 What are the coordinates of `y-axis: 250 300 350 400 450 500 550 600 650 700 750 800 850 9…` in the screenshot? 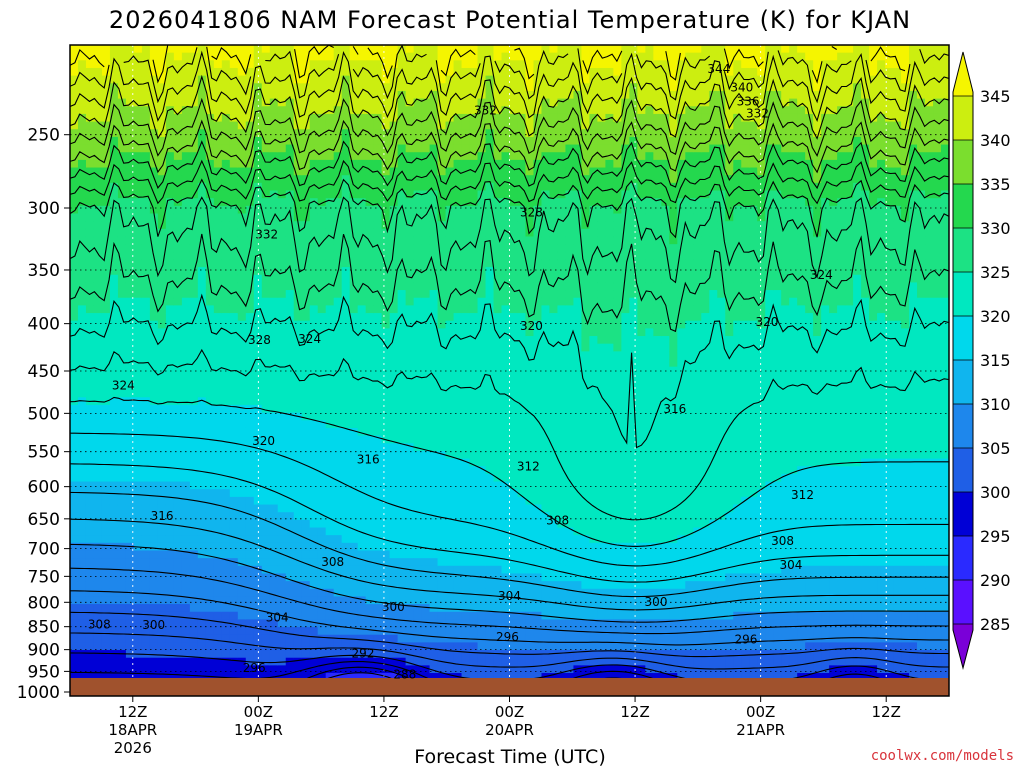 It's located at (43, 414).